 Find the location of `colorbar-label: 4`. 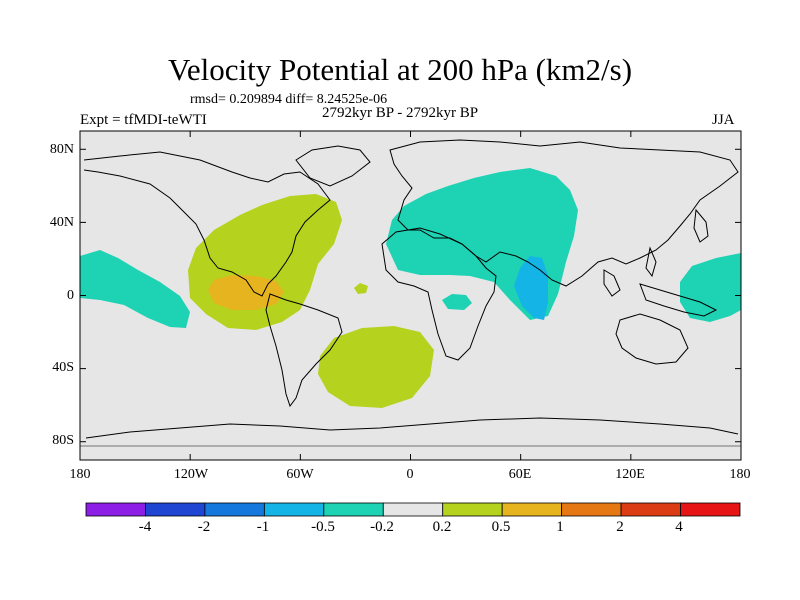

colorbar-label: 4 is located at coordinates (679, 527).